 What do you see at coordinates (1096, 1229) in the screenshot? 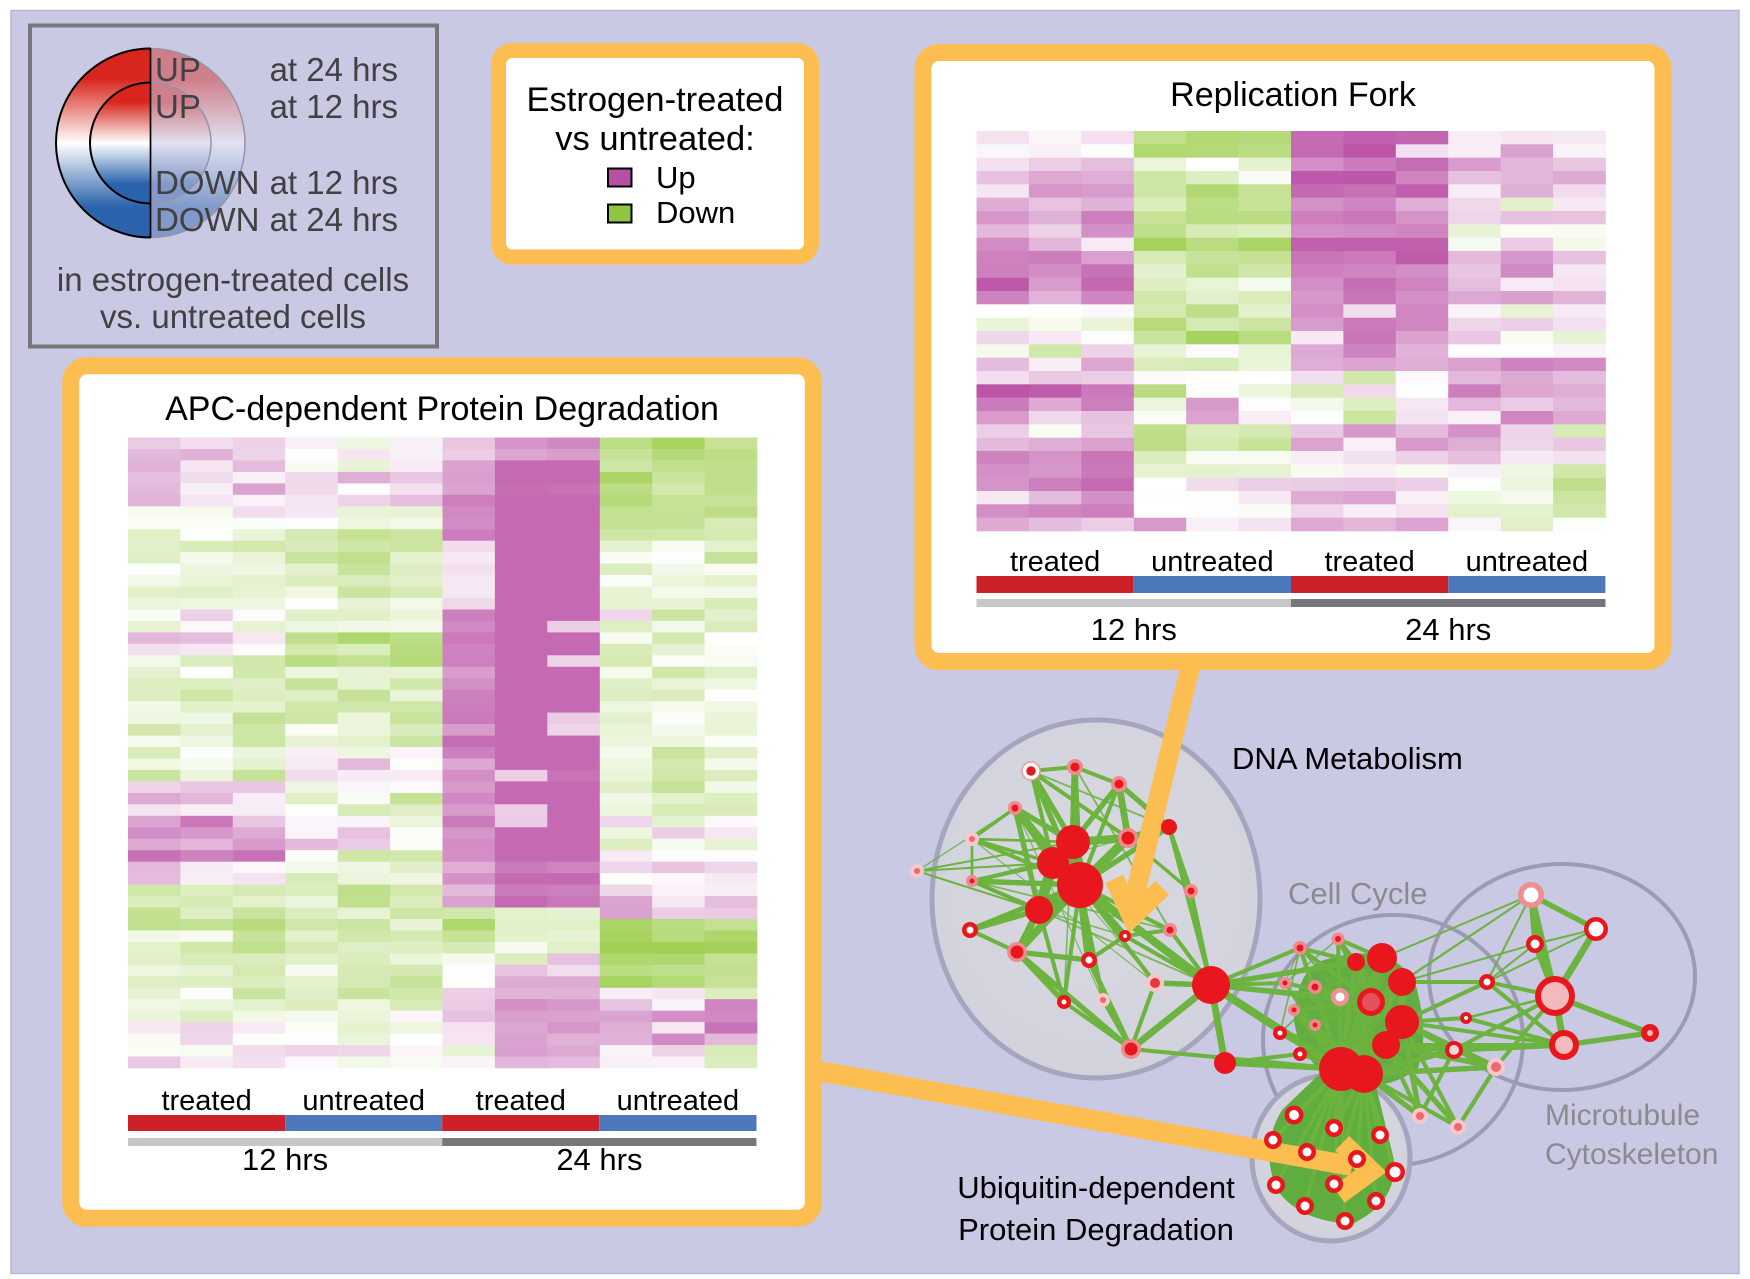
I see `svg-text: Protein Degradation` at bounding box center [1096, 1229].